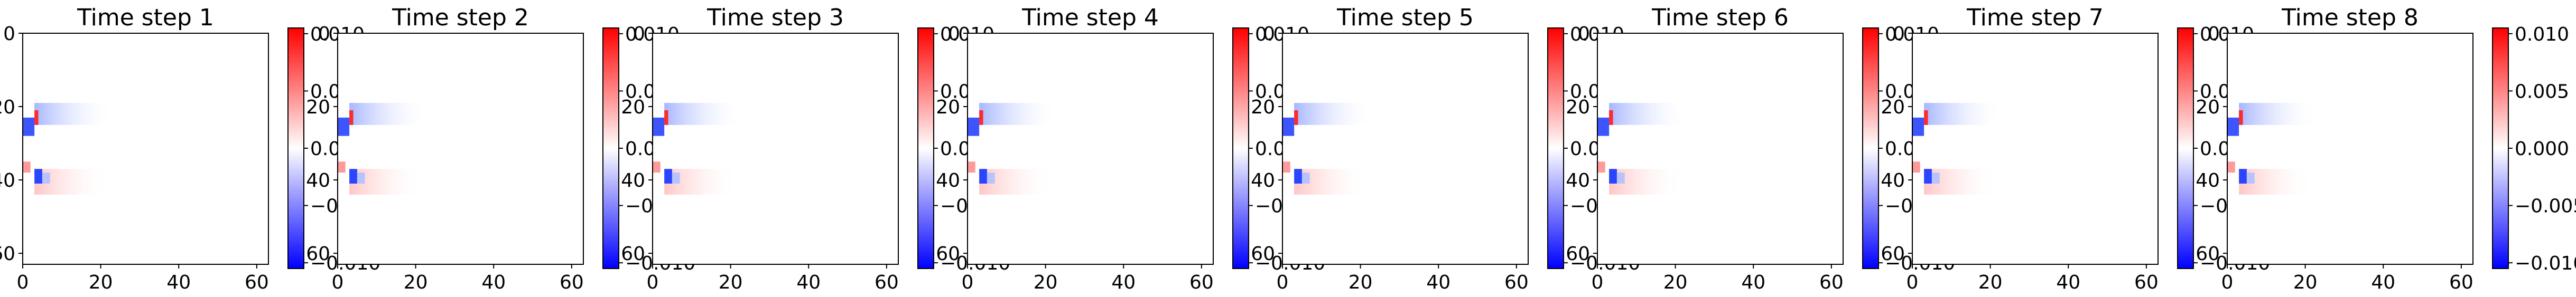  What do you see at coordinates (2545, 206) in the screenshot?
I see `colorbar-tick-label: −0.005` at bounding box center [2545, 206].